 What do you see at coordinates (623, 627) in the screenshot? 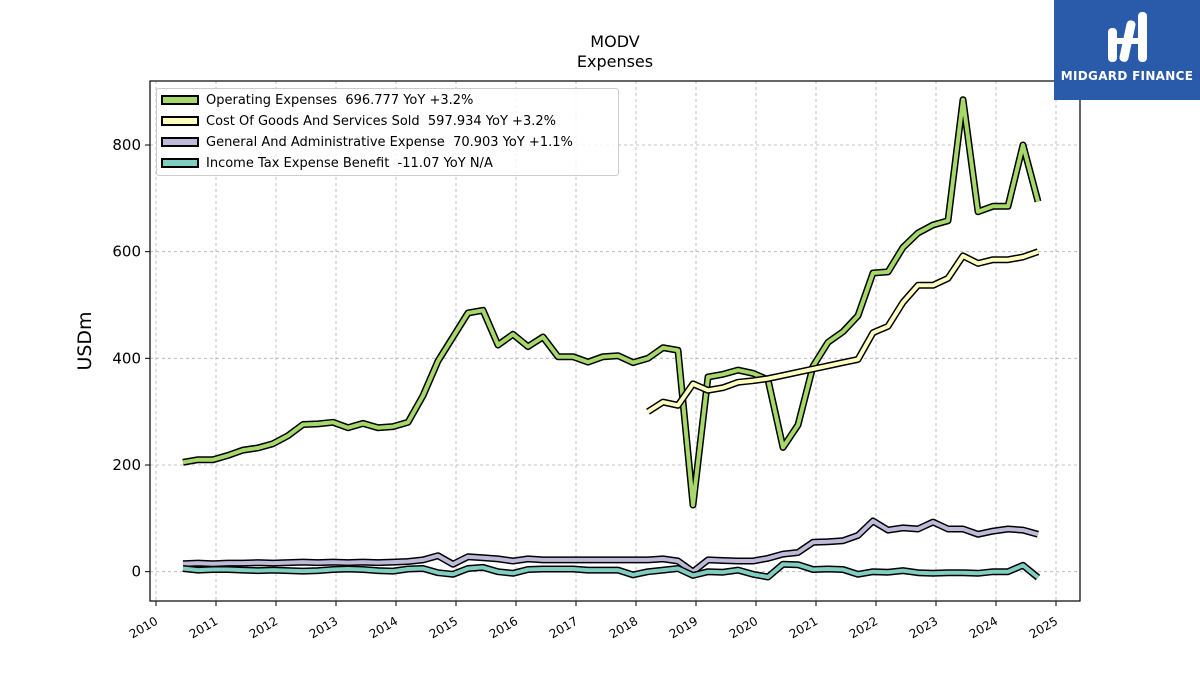
I see `x-tick-label: 2018` at bounding box center [623, 627].